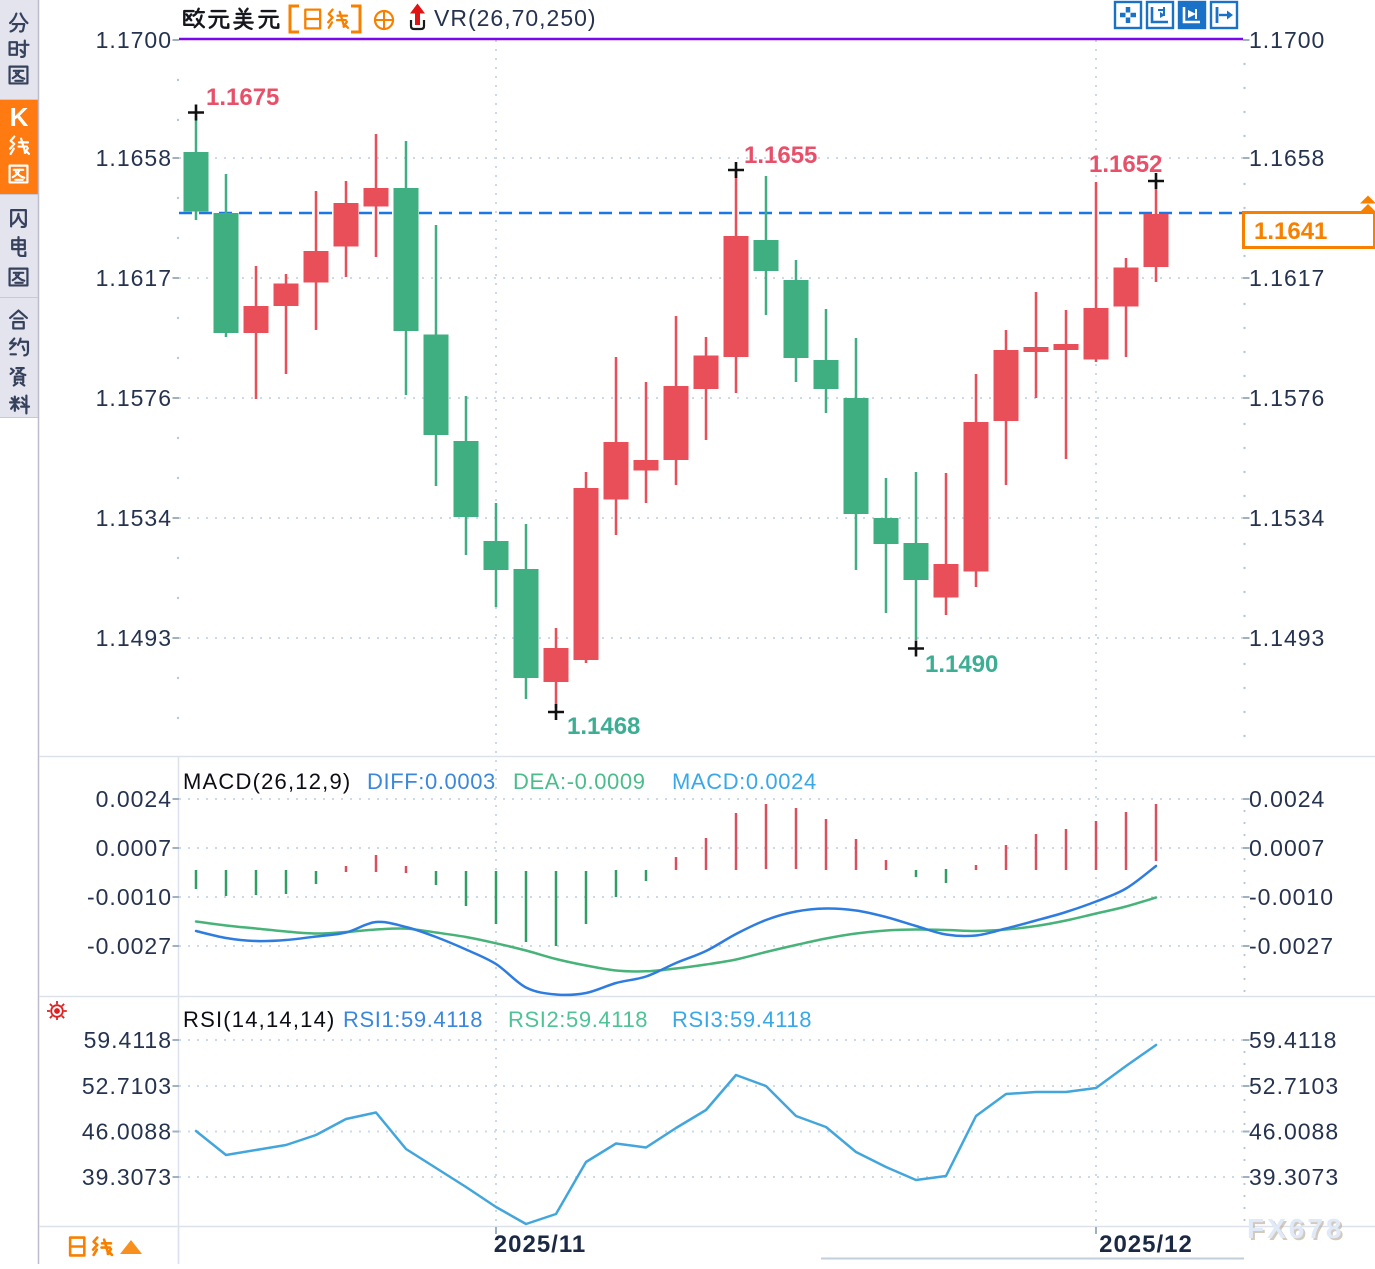 The width and height of the screenshot is (1375, 1269). I want to click on svg-text: RSI(14,14,14), so click(259, 1019).